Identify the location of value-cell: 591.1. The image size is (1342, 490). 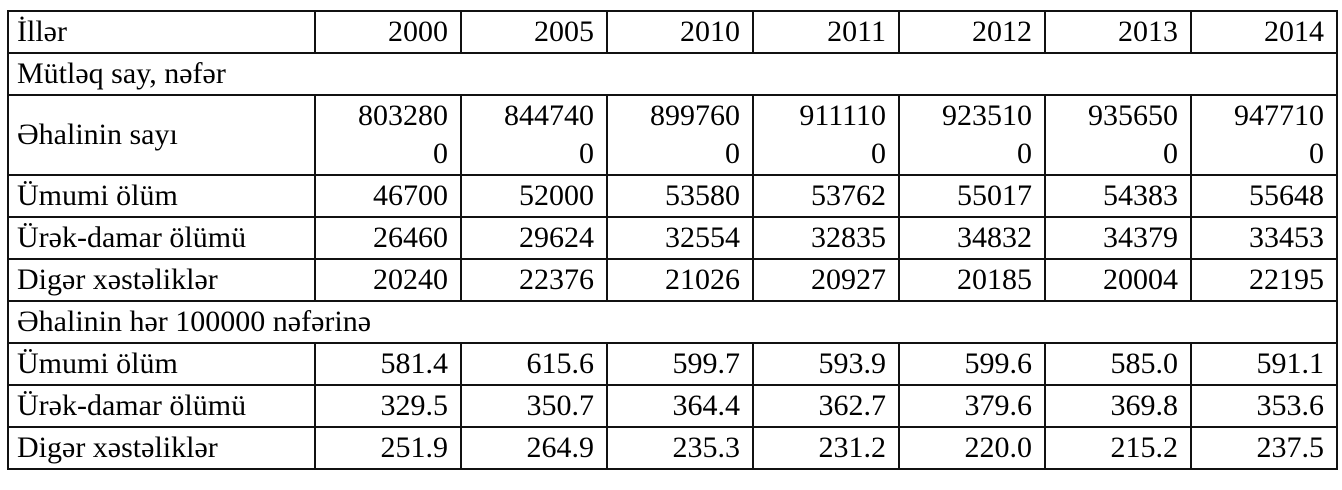
(1264, 364).